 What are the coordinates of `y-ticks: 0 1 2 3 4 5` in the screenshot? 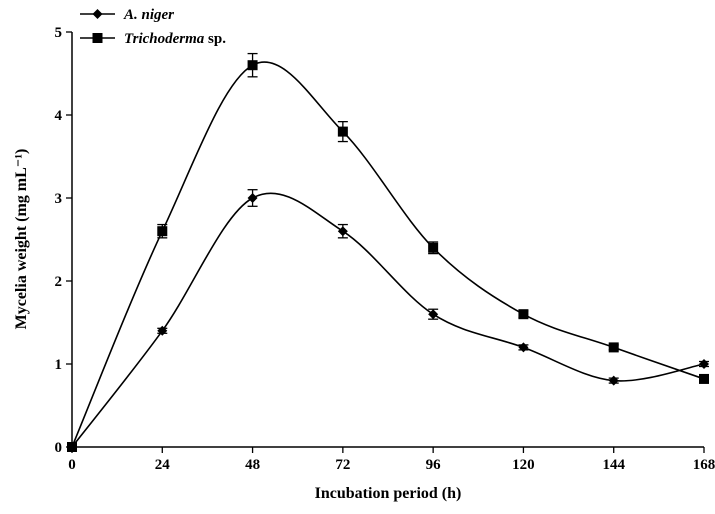 It's located at (63, 240).